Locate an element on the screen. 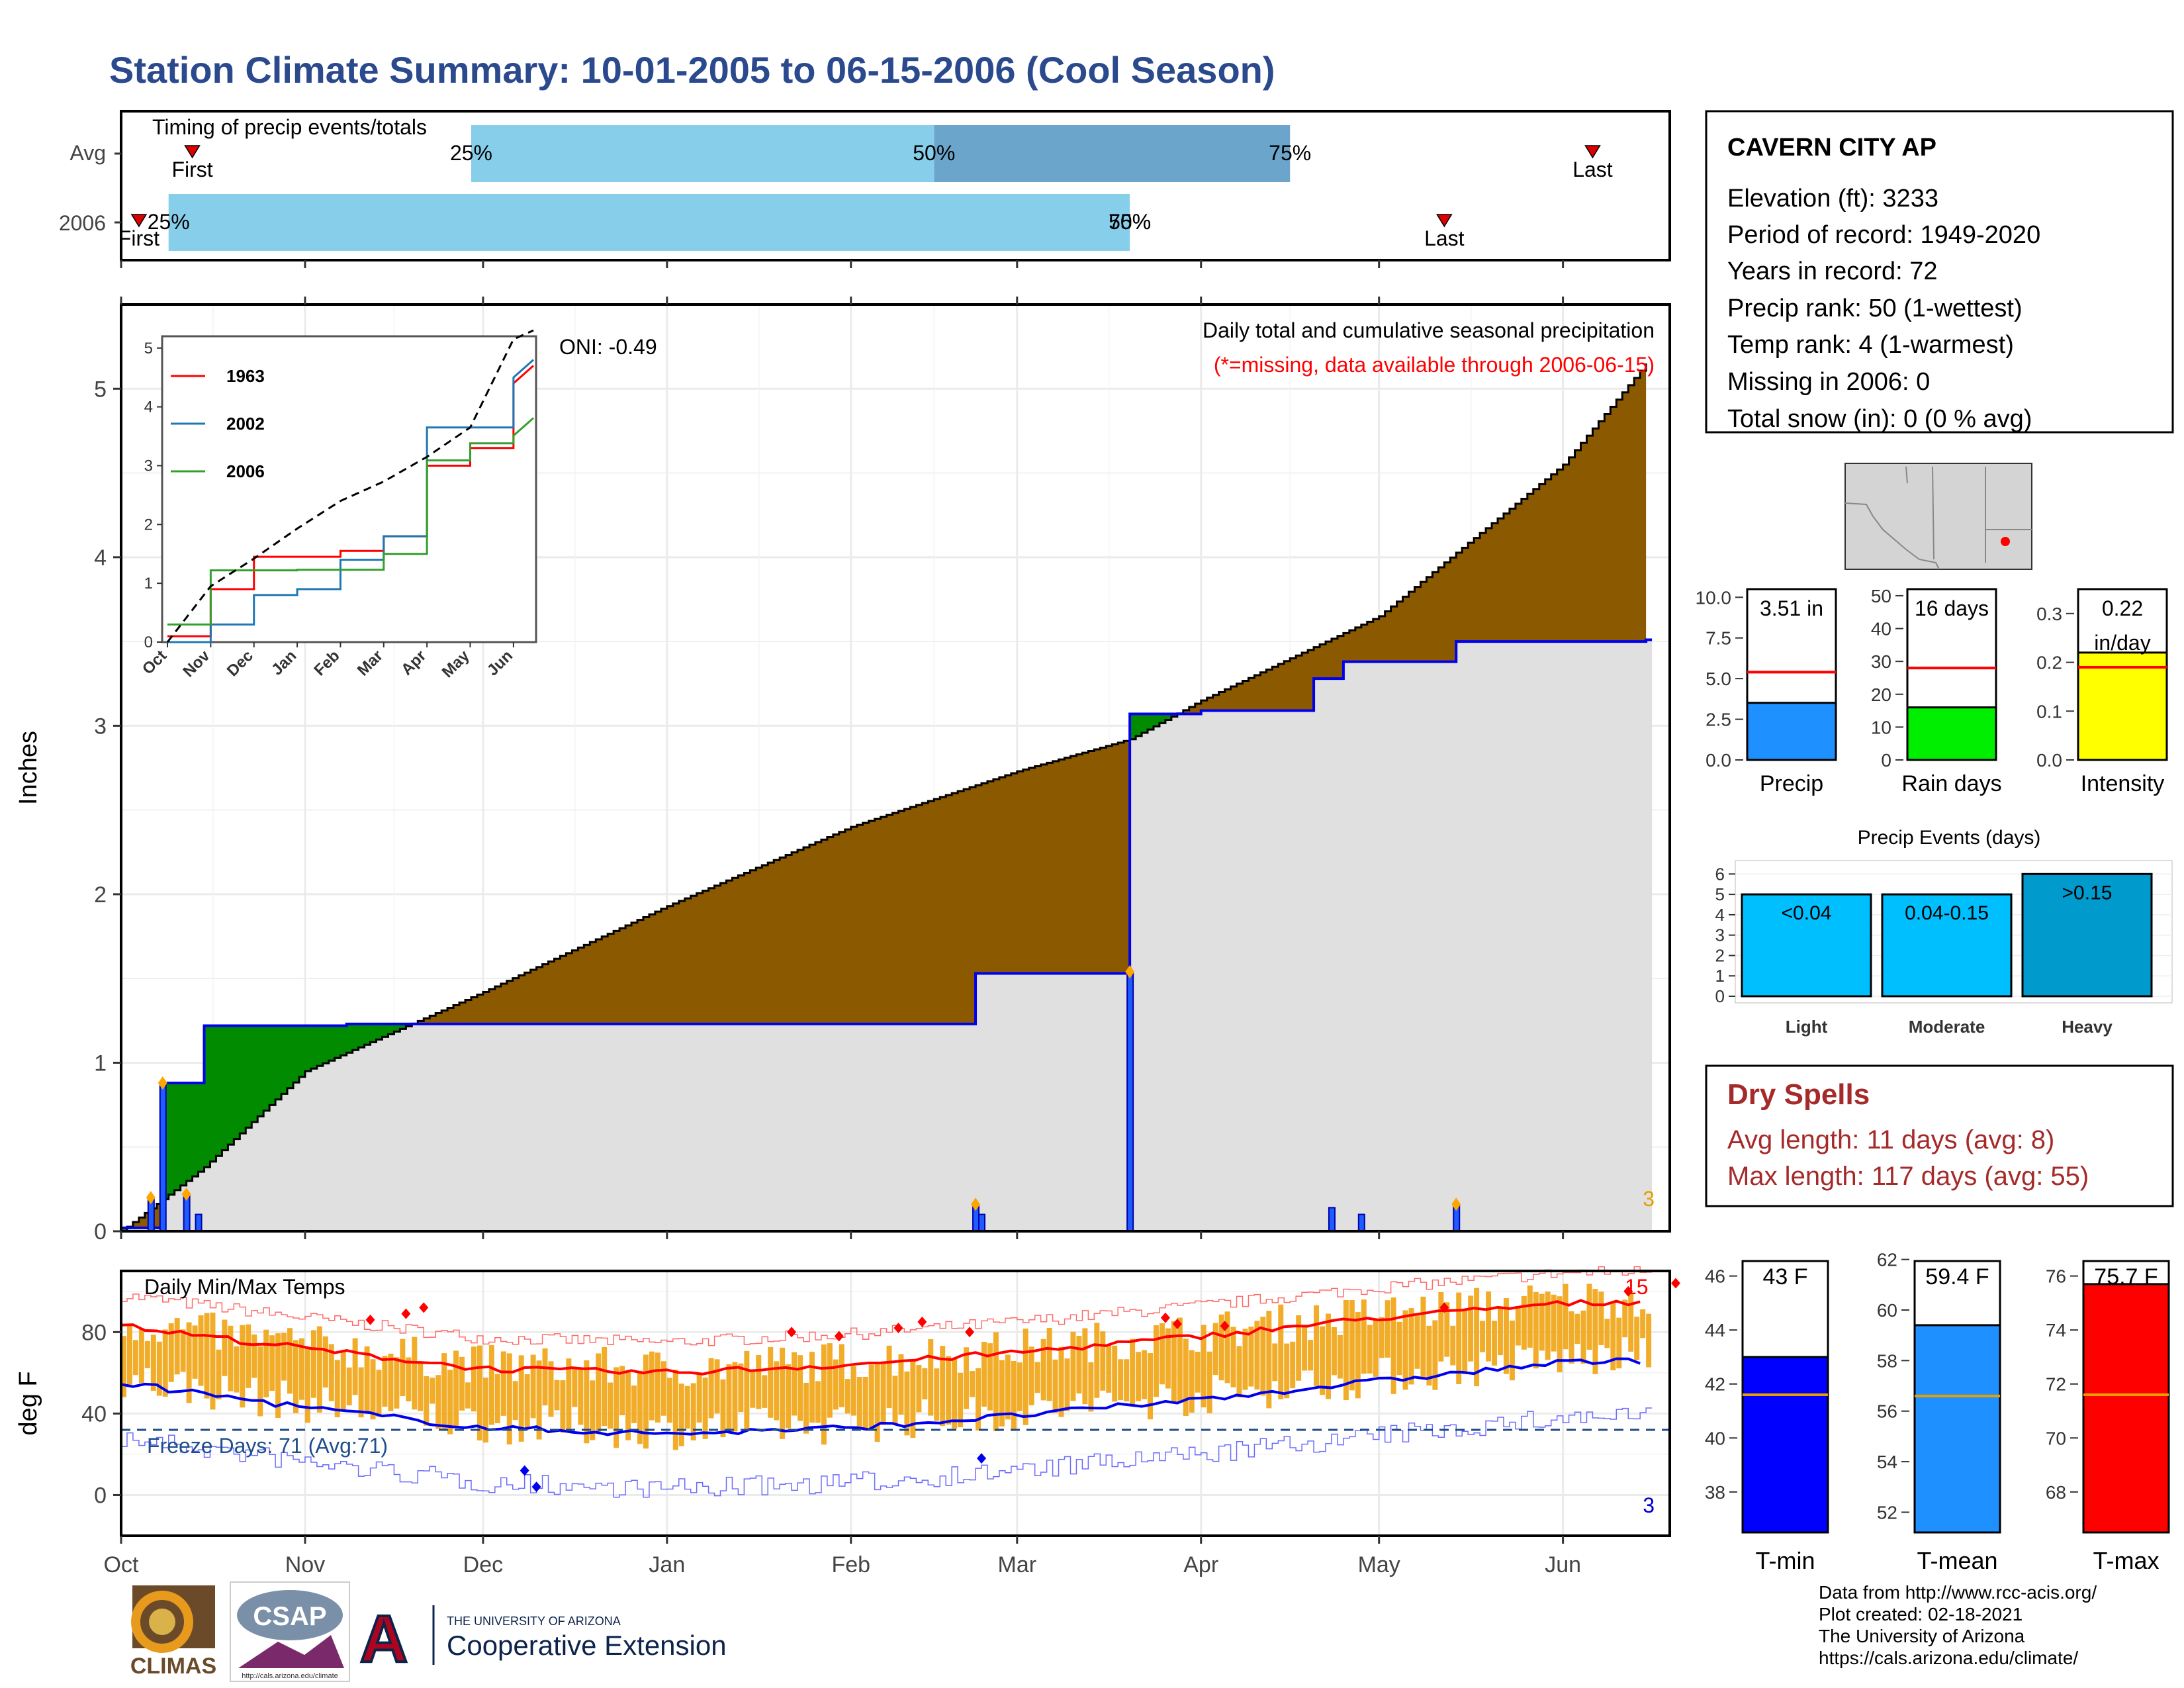 The height and width of the screenshot is (1688, 2184). temp-bar-value-text: 59.4 F is located at coordinates (1957, 1276).